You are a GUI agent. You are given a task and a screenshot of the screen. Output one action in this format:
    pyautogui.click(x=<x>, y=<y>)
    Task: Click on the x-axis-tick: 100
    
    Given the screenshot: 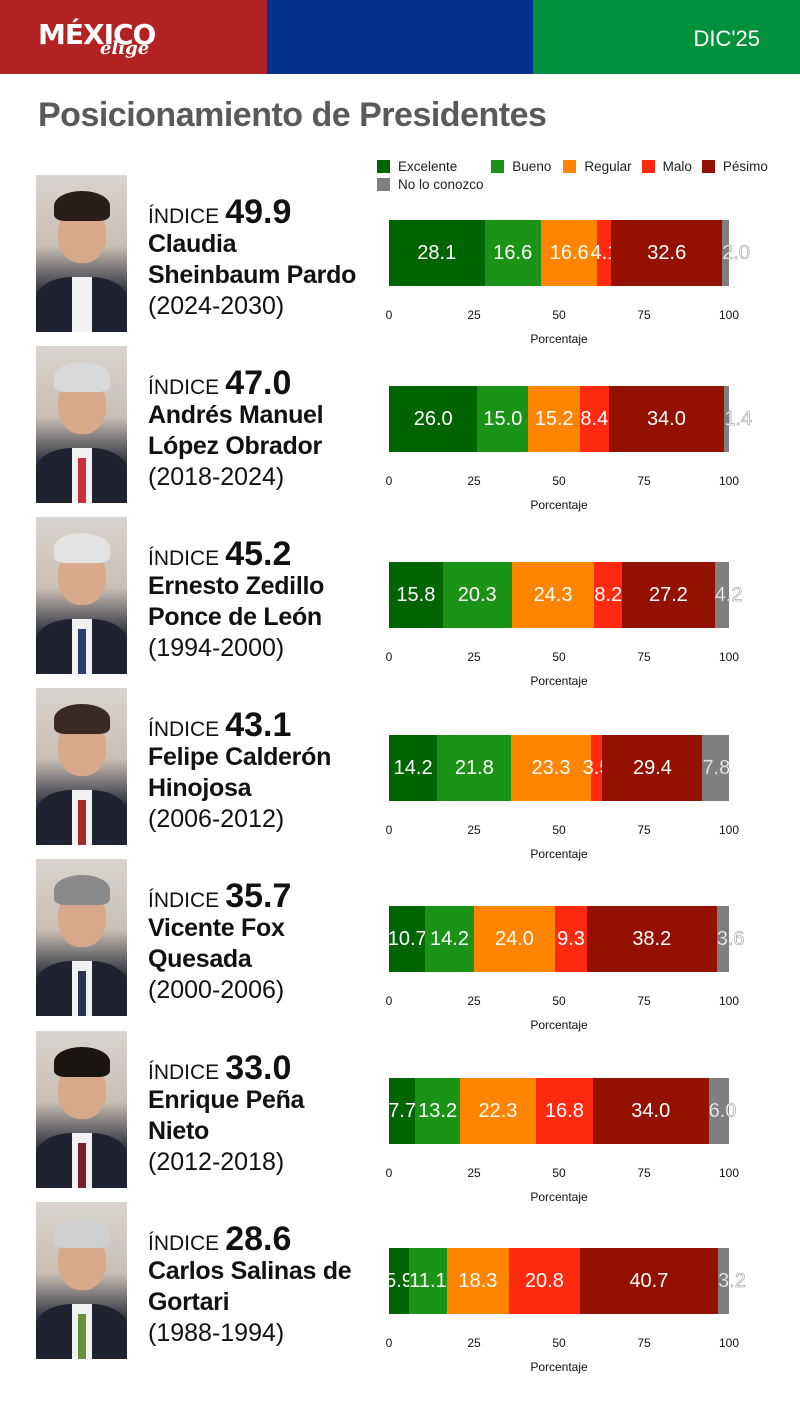 What is the action you would take?
    pyautogui.click(x=729, y=830)
    